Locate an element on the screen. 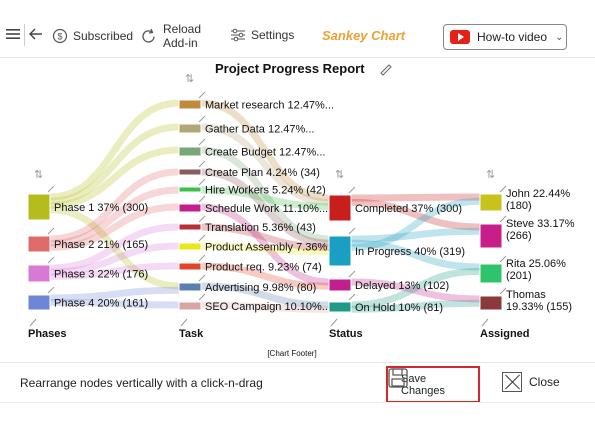  close-button: Close is located at coordinates (531, 382).